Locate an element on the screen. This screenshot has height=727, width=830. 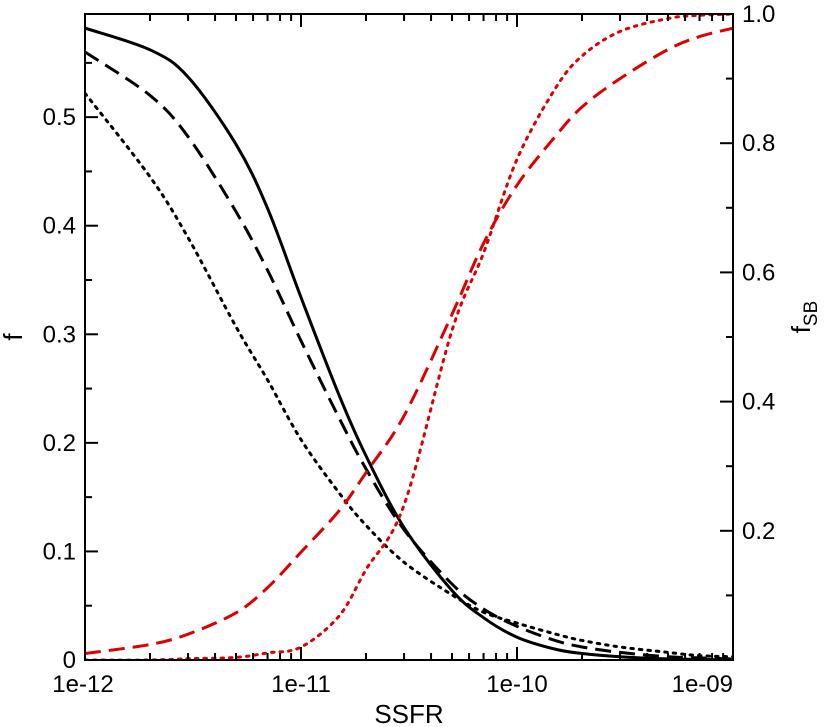
y-right-axis-title-subscript: SB is located at coordinates (811, 313).